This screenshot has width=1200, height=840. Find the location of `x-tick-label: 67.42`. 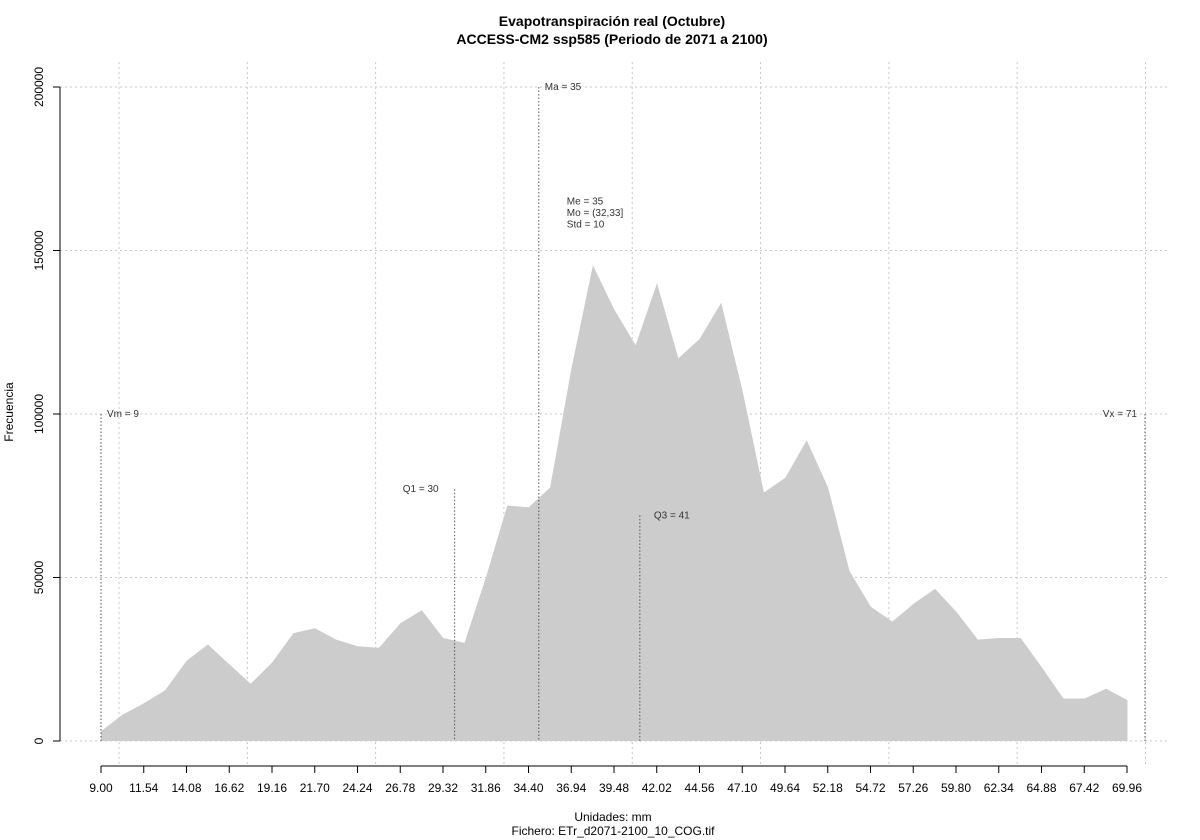

x-tick-label: 67.42 is located at coordinates (1084, 788).